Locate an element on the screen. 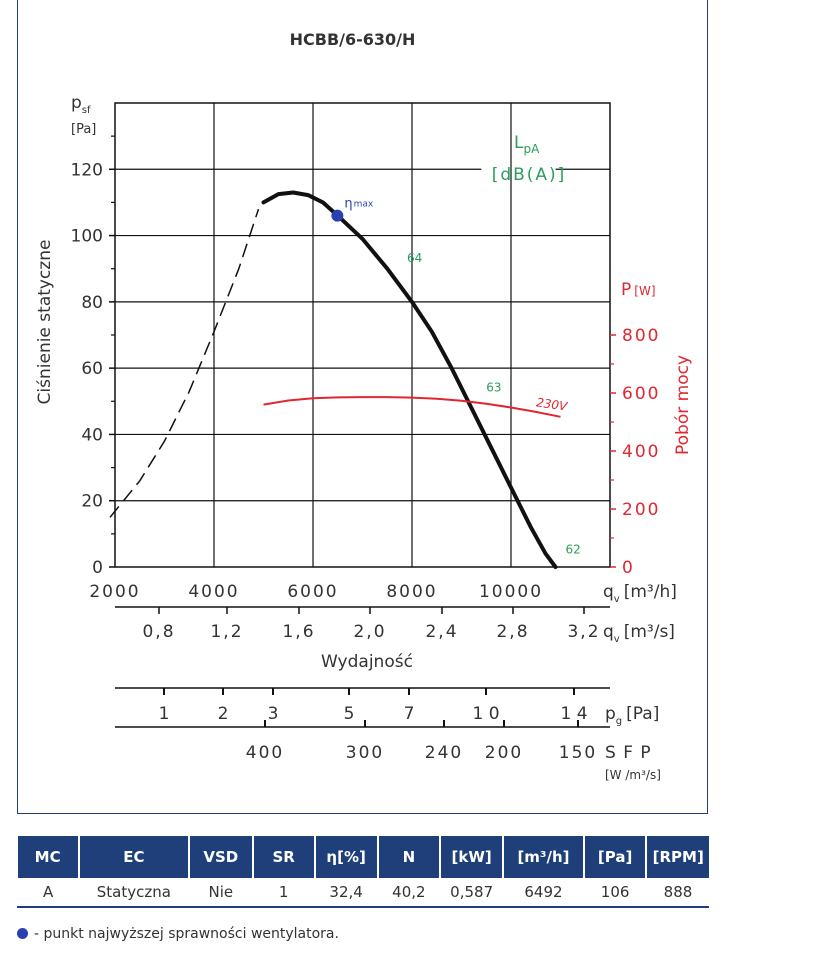 The image size is (820, 956). chart-title: HCBB/6-630/H is located at coordinates (353, 39).